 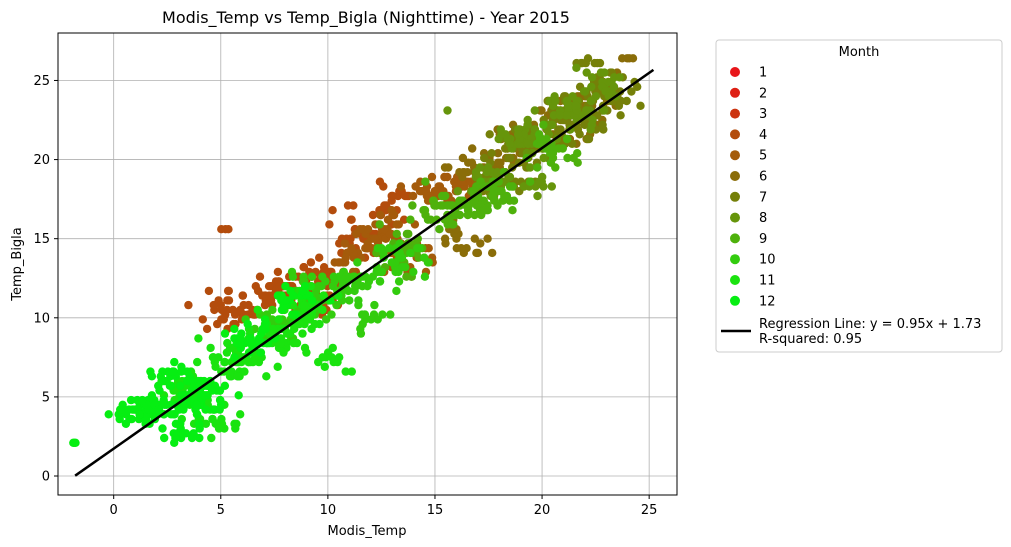 I want to click on y-tick-label: 25, so click(x=41, y=81).